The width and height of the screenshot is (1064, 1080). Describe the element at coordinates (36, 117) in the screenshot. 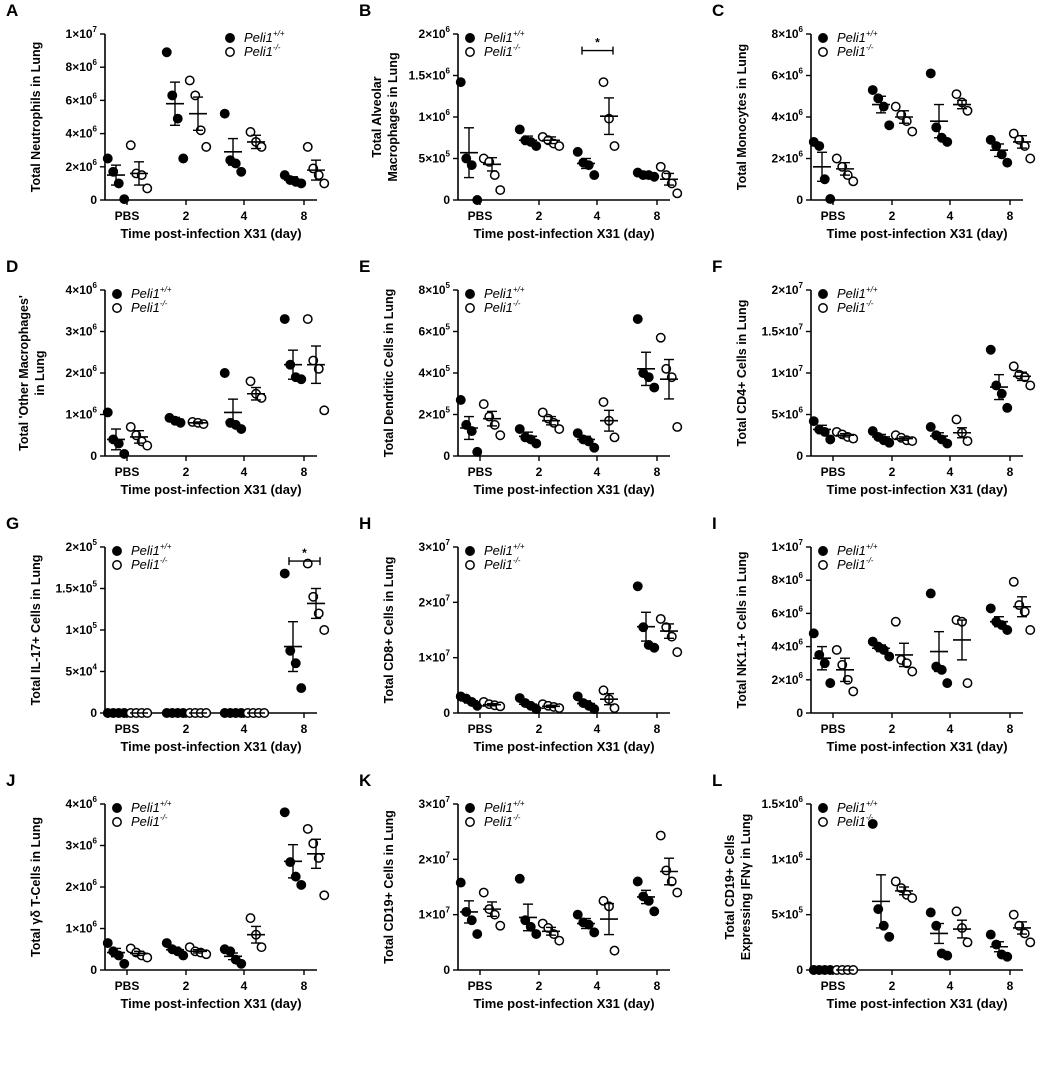

I see `y-axis-label: Total Neutrophils in Lung` at that location.